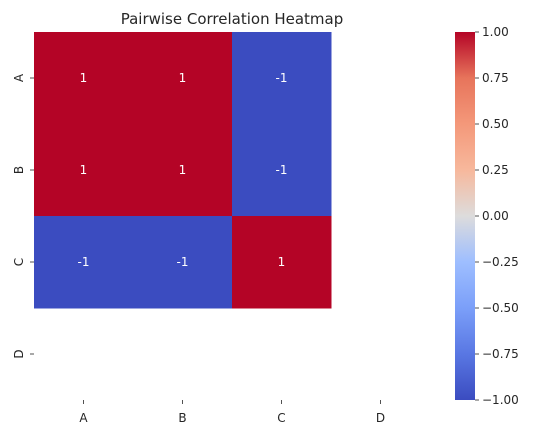 This screenshot has height=435, width=535. Describe the element at coordinates (232, 412) in the screenshot. I see `x-axis: A B C D` at that location.